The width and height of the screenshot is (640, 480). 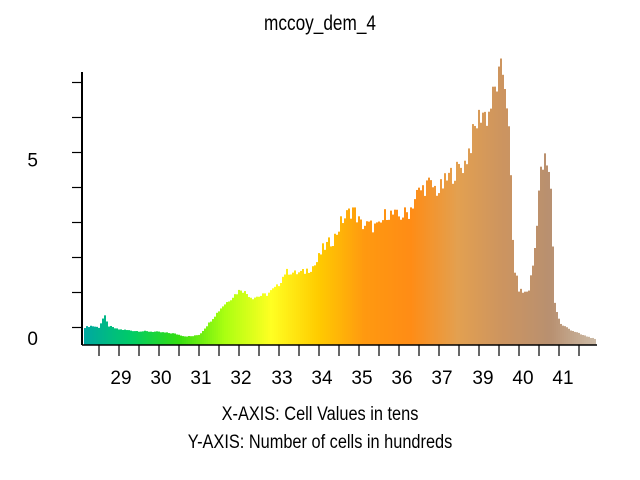 I want to click on x-tick-label: 30, so click(x=160, y=378).